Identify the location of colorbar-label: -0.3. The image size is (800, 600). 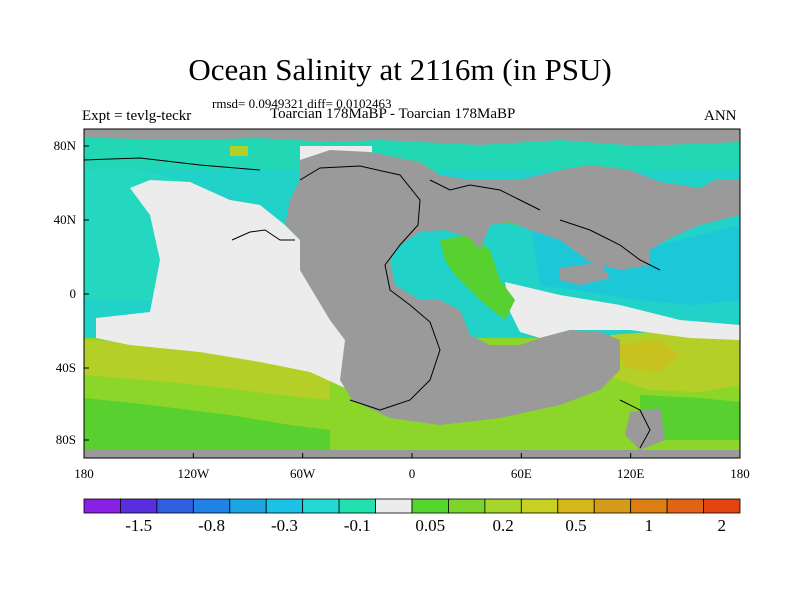
(284, 525).